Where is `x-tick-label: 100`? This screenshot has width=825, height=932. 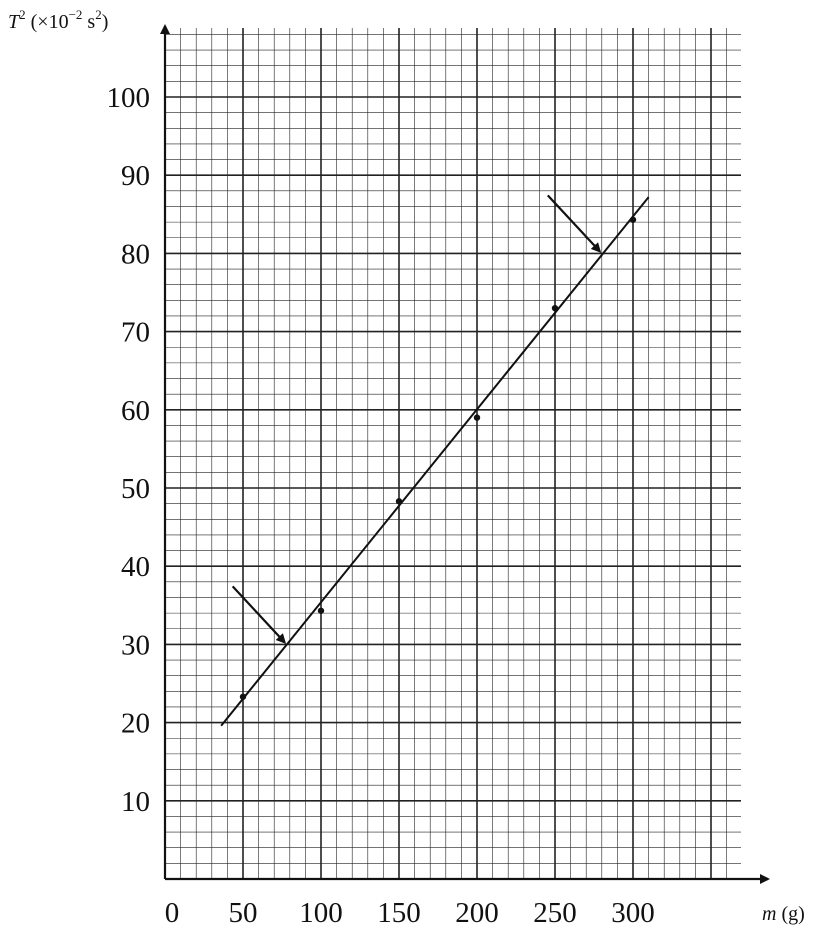 x-tick-label: 100 is located at coordinates (321, 913).